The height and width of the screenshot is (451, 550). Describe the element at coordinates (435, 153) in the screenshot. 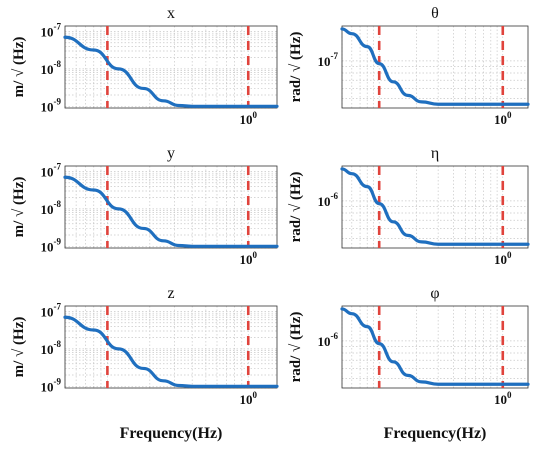

I see `chart-title: η` at that location.